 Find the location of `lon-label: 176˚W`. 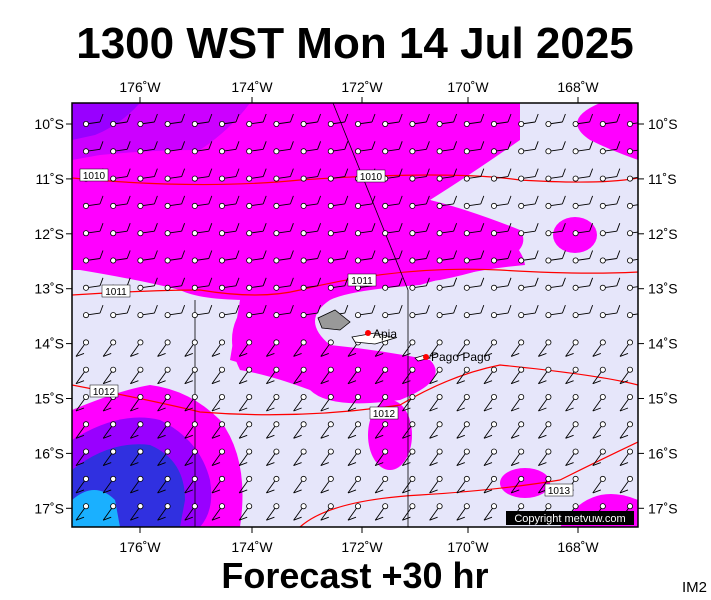

lon-label: 176˚W is located at coordinates (140, 87).